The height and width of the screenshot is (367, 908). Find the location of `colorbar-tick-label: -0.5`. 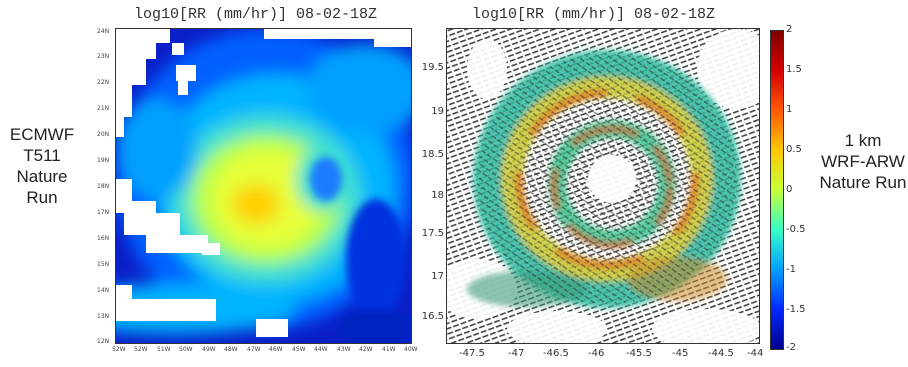

colorbar-tick-label: -0.5 is located at coordinates (796, 229).